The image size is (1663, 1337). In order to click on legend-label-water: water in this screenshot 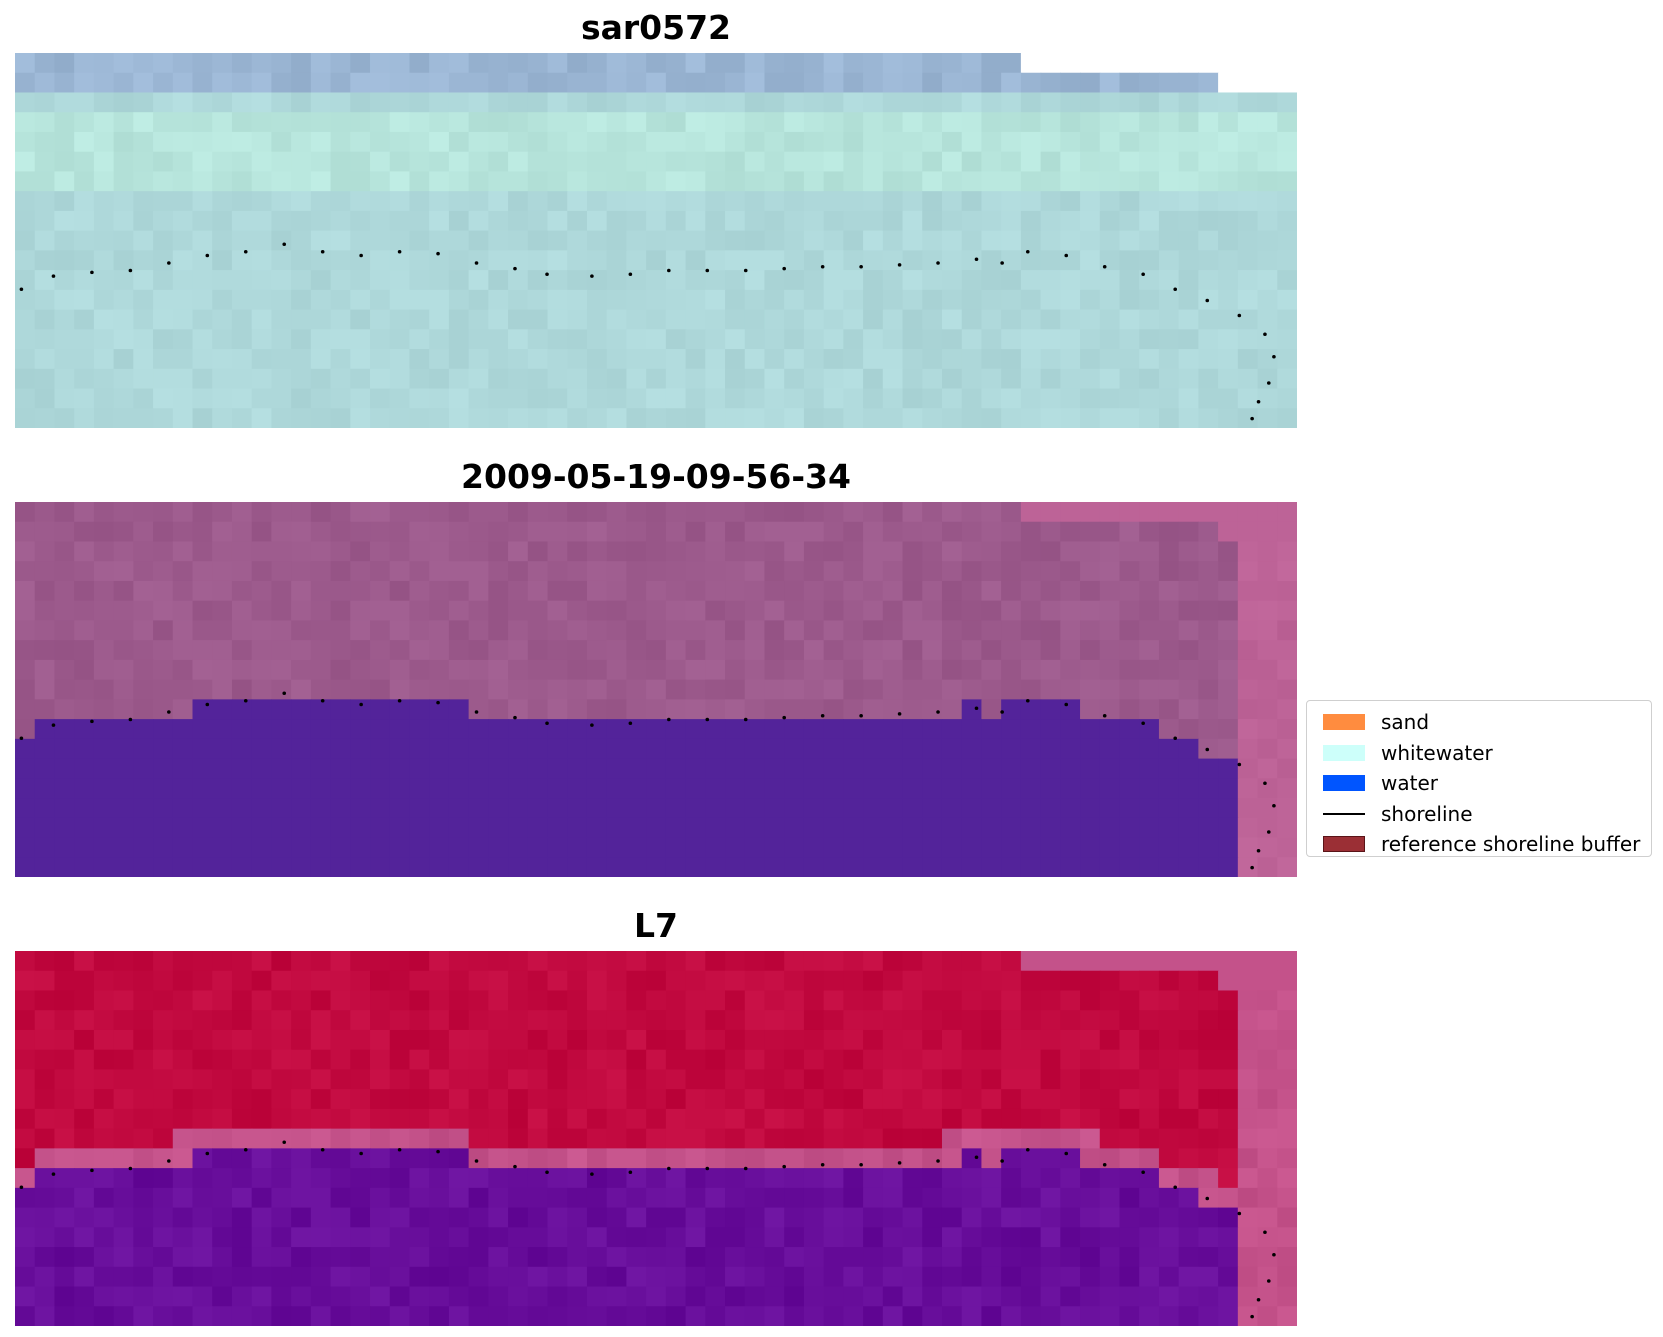, I will do `click(1409, 783)`.